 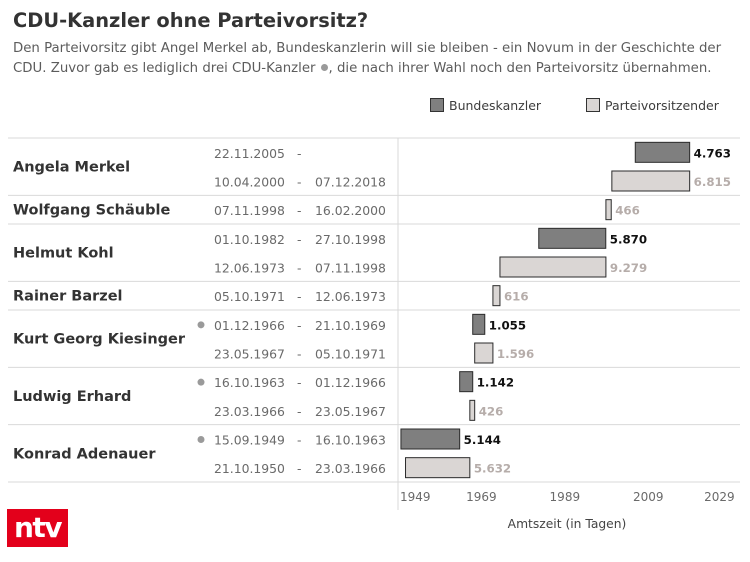 I want to click on value-label-bundeskanzler: 5.870, so click(x=628, y=239).